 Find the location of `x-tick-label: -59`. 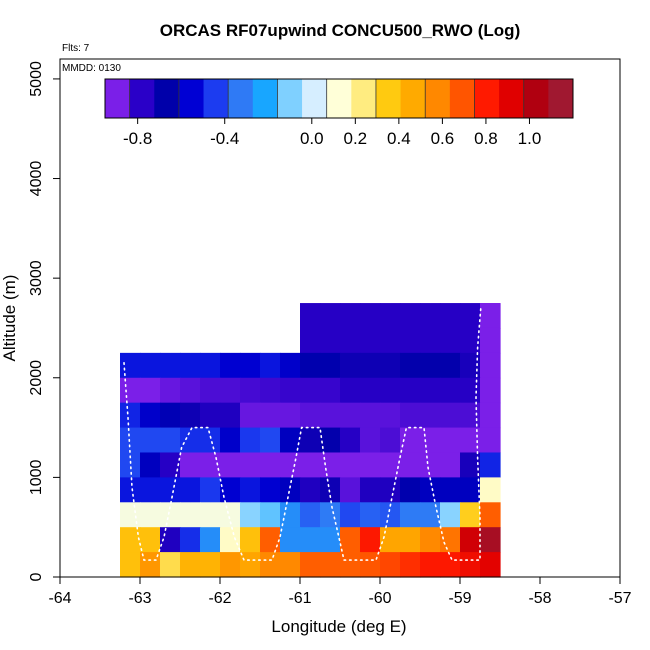

x-tick-label: -59 is located at coordinates (459, 598).